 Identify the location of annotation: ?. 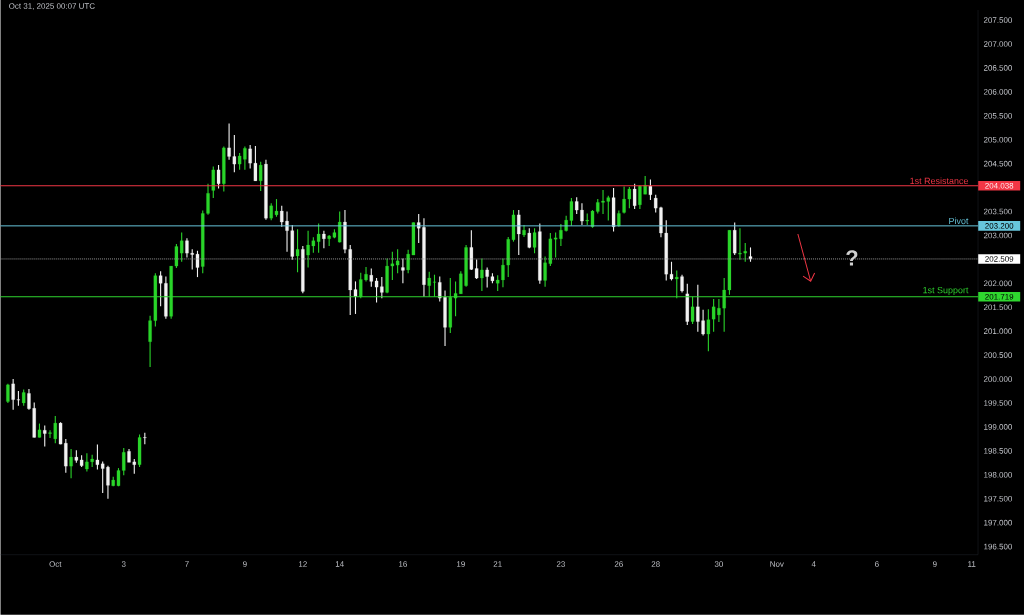
(852, 258).